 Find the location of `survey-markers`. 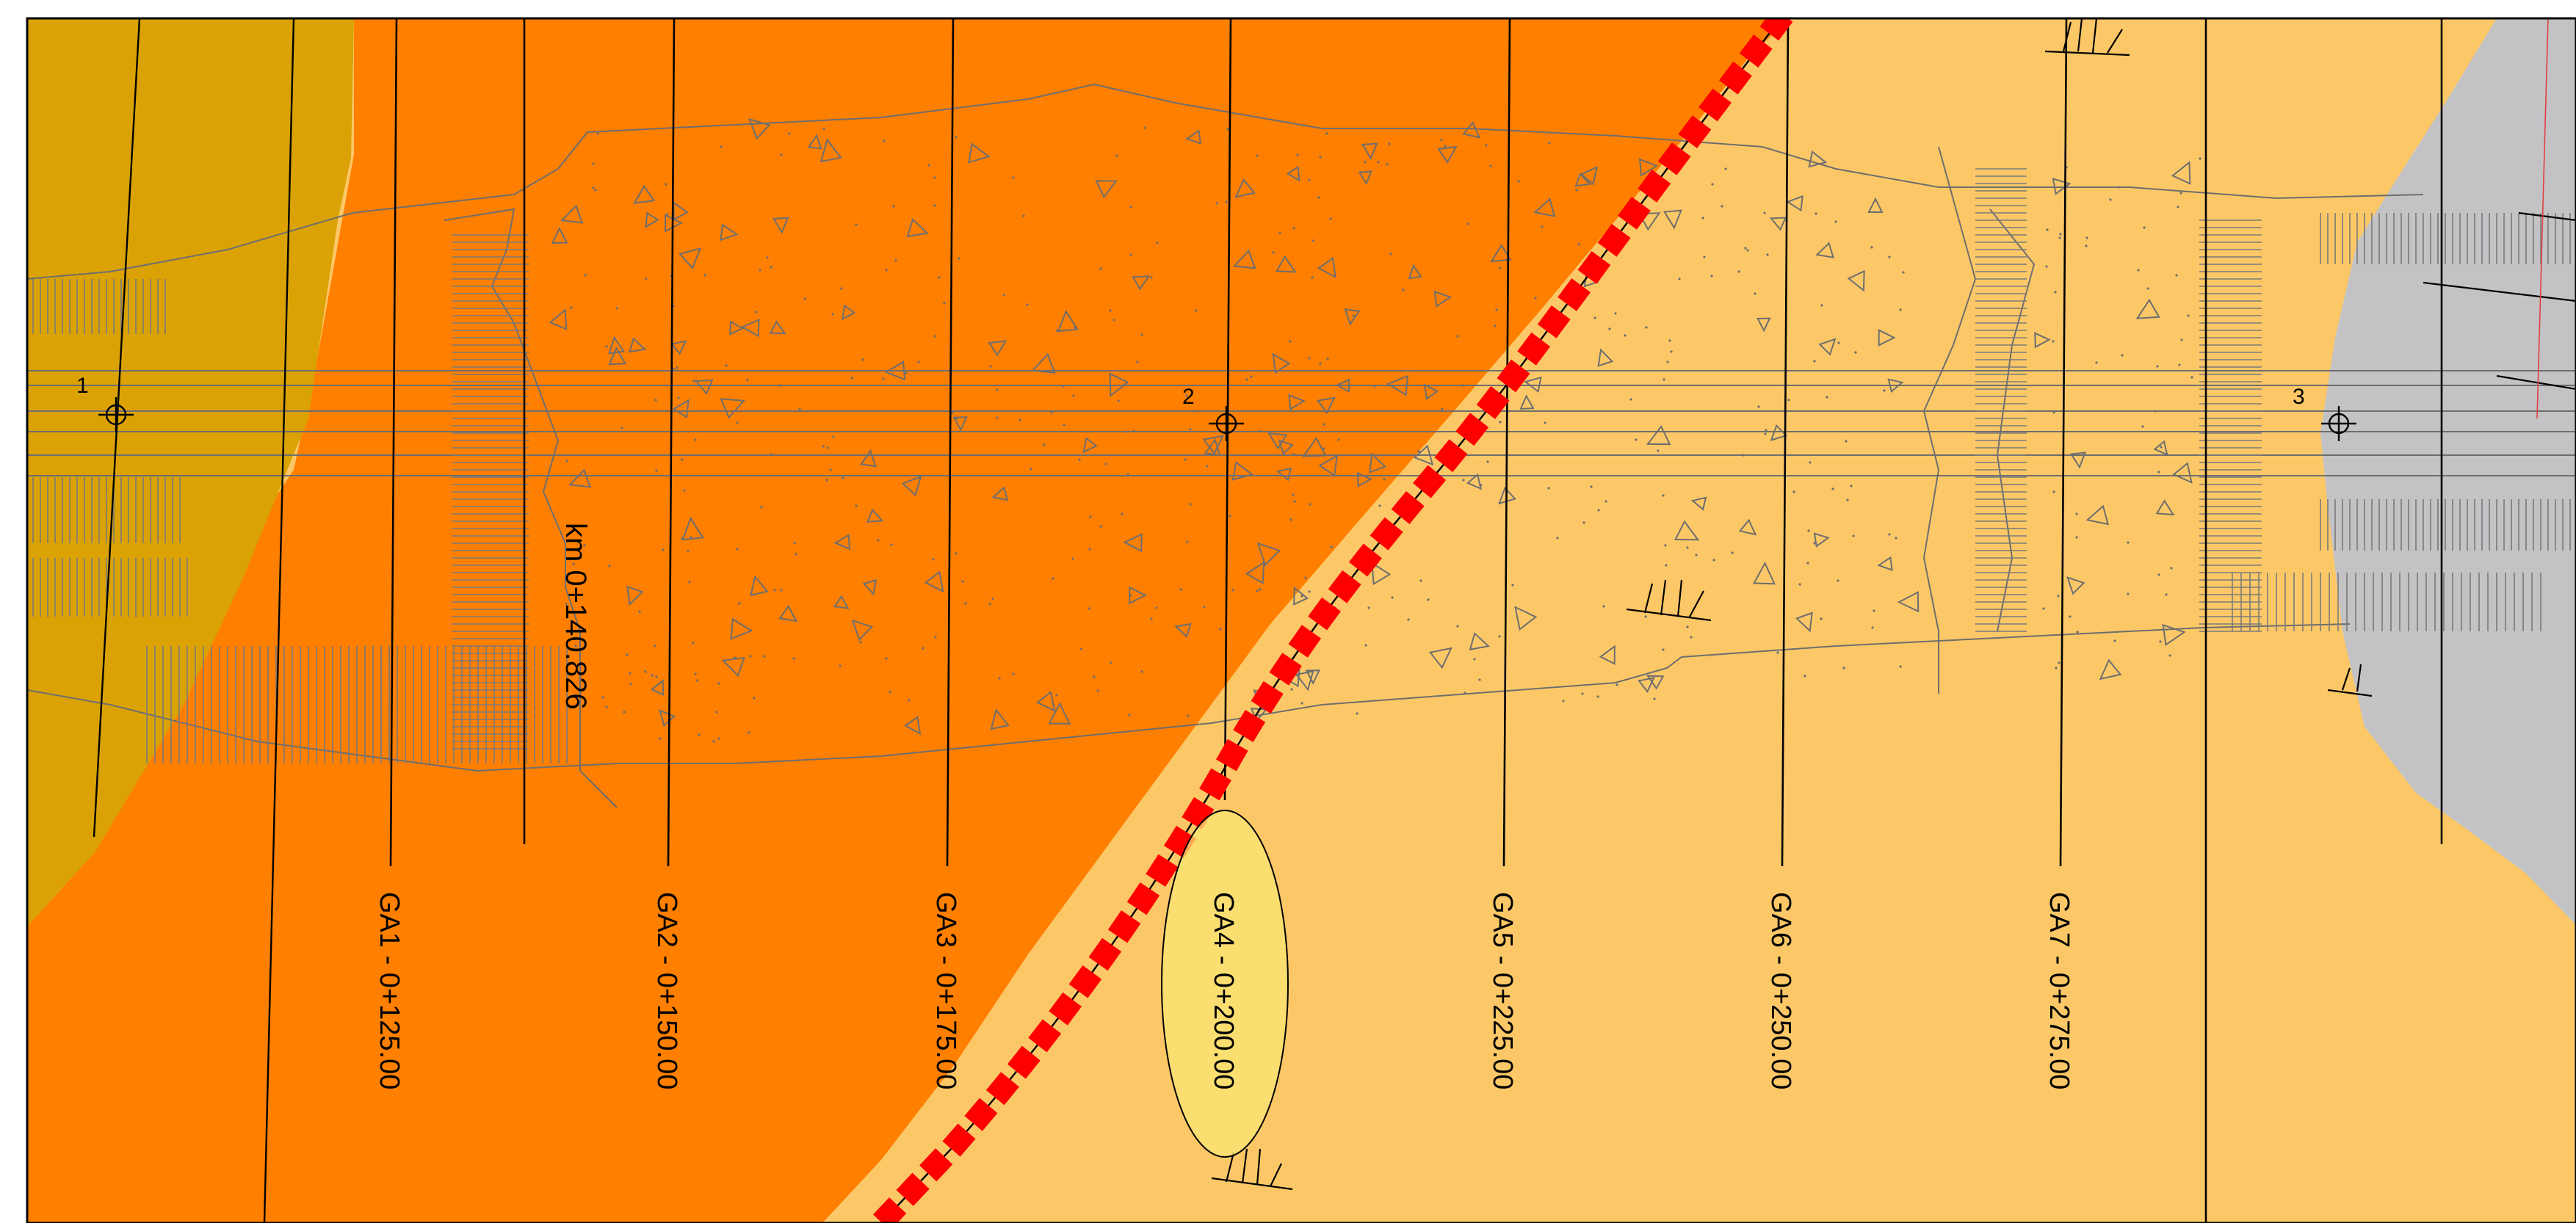

survey-markers is located at coordinates (1227, 419).